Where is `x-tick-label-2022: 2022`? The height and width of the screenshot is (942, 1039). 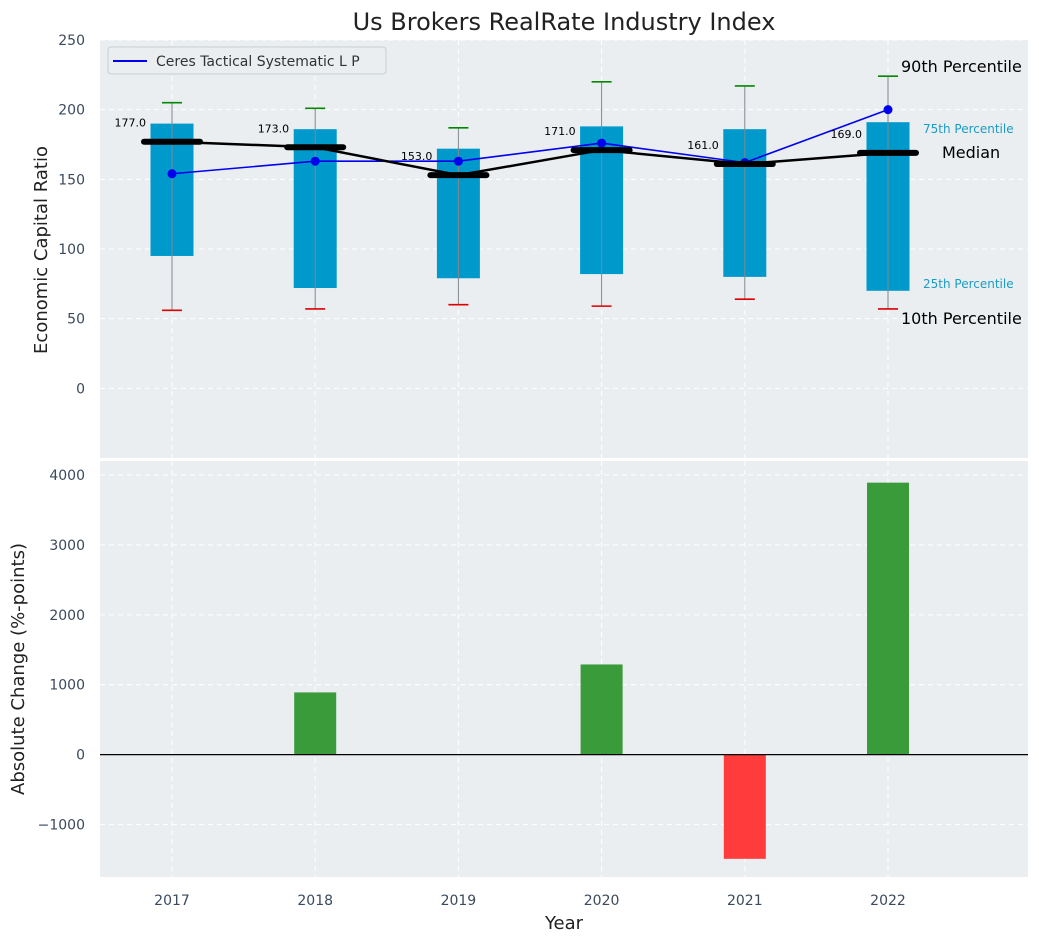
x-tick-label-2022: 2022 is located at coordinates (888, 901).